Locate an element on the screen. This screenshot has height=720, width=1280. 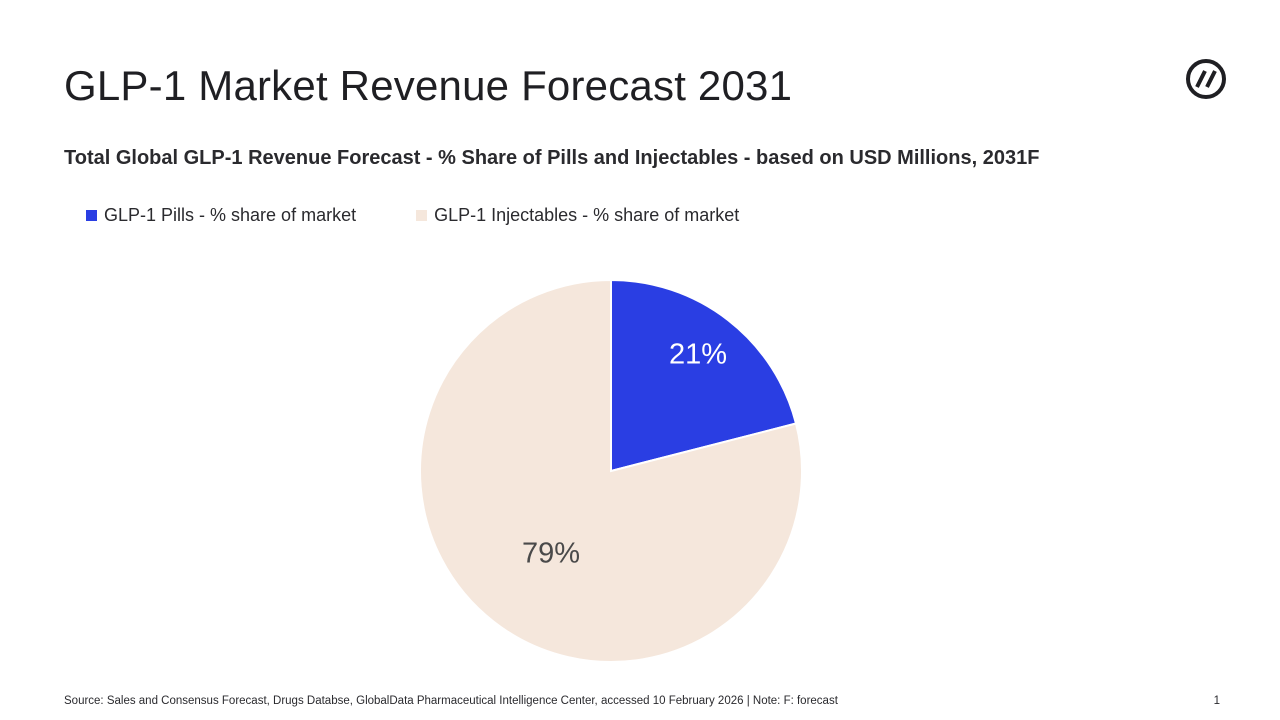
legend-label-pills: GLP-1 Pills - % share of market is located at coordinates (230, 214).